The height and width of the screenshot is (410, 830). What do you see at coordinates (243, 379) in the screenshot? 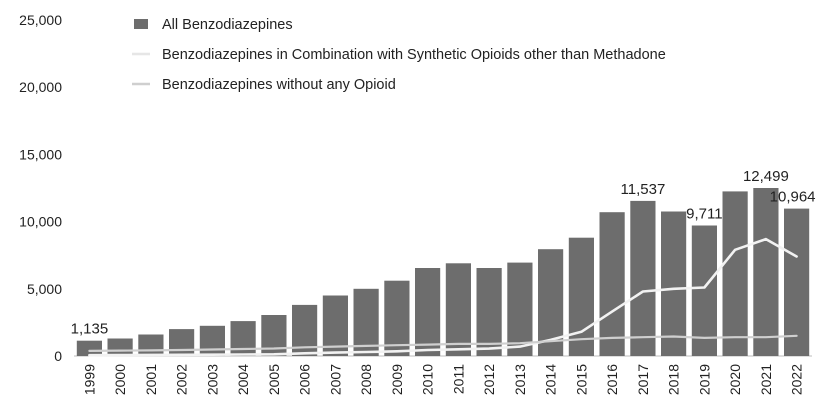
I see `x-tick-label: 2004` at bounding box center [243, 379].